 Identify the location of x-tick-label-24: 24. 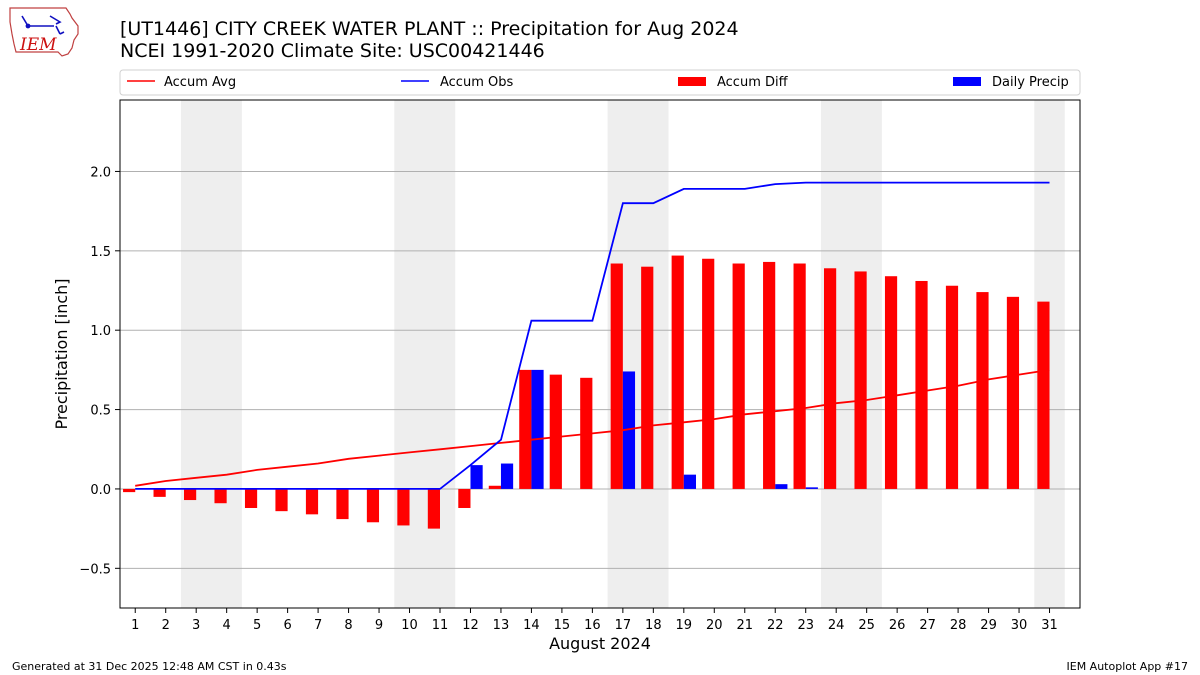
(836, 625).